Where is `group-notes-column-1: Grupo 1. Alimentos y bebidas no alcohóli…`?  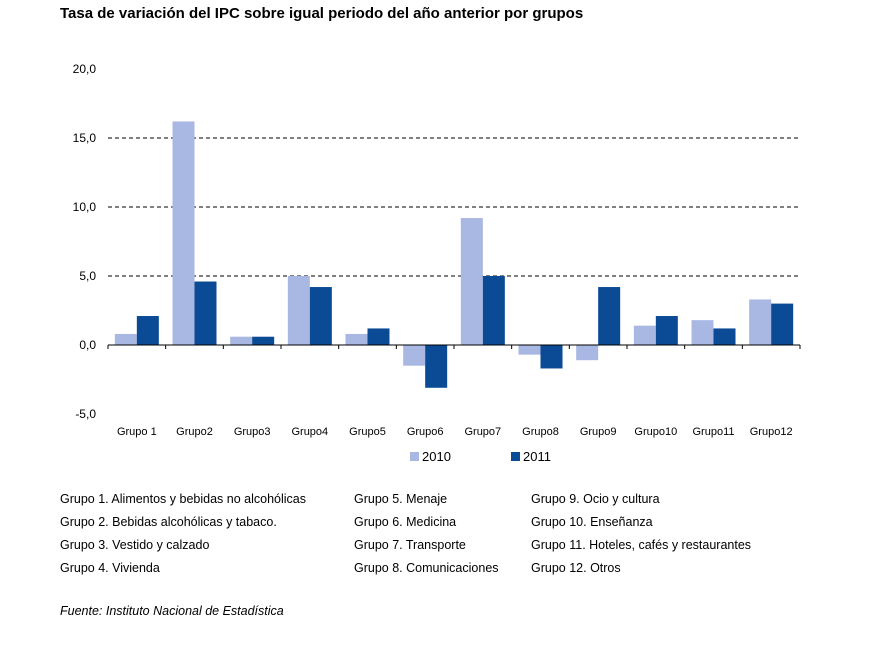
group-notes-column-1: Grupo 1. Alimentos y bebidas no alcohóli… is located at coordinates (183, 534).